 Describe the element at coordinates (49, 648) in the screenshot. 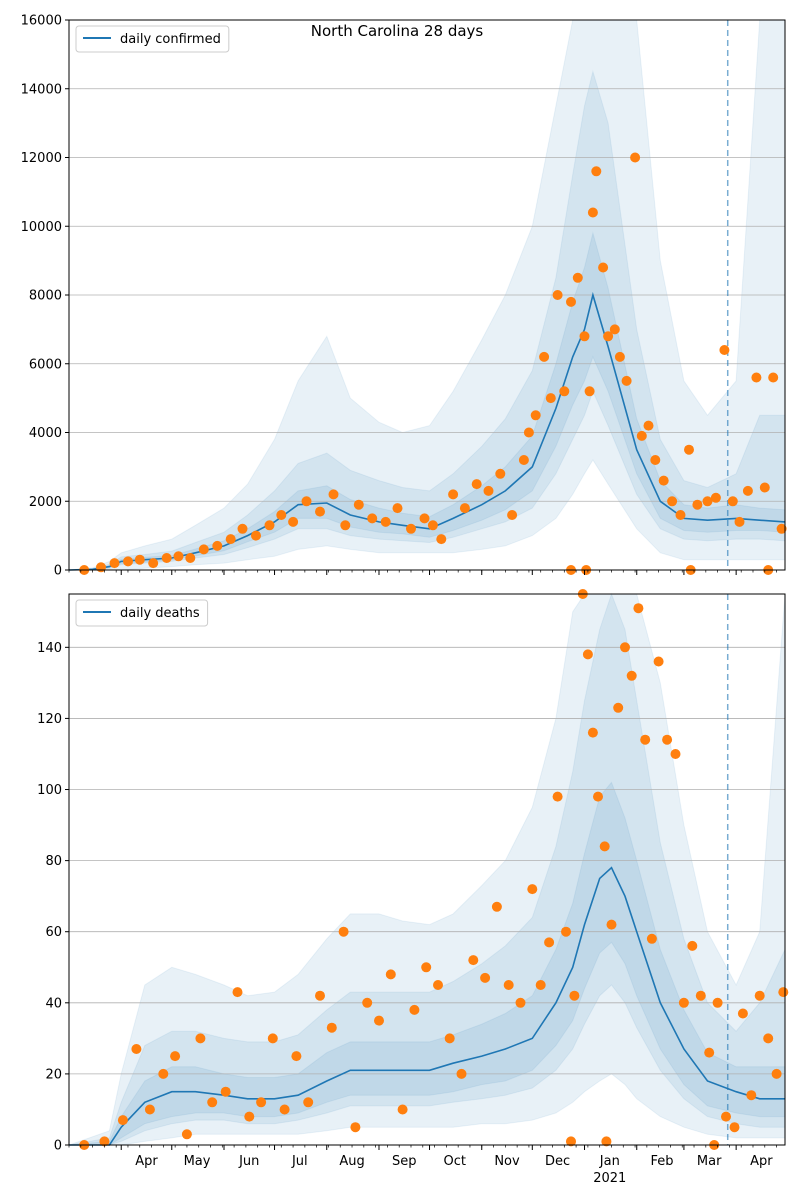

I see `y-tick-label: 140` at that location.